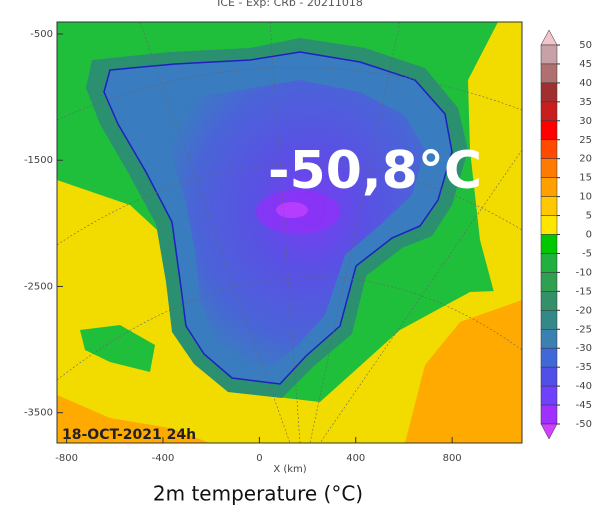  Describe the element at coordinates (584, 310) in the screenshot. I see `colorbar-label: -20` at that location.